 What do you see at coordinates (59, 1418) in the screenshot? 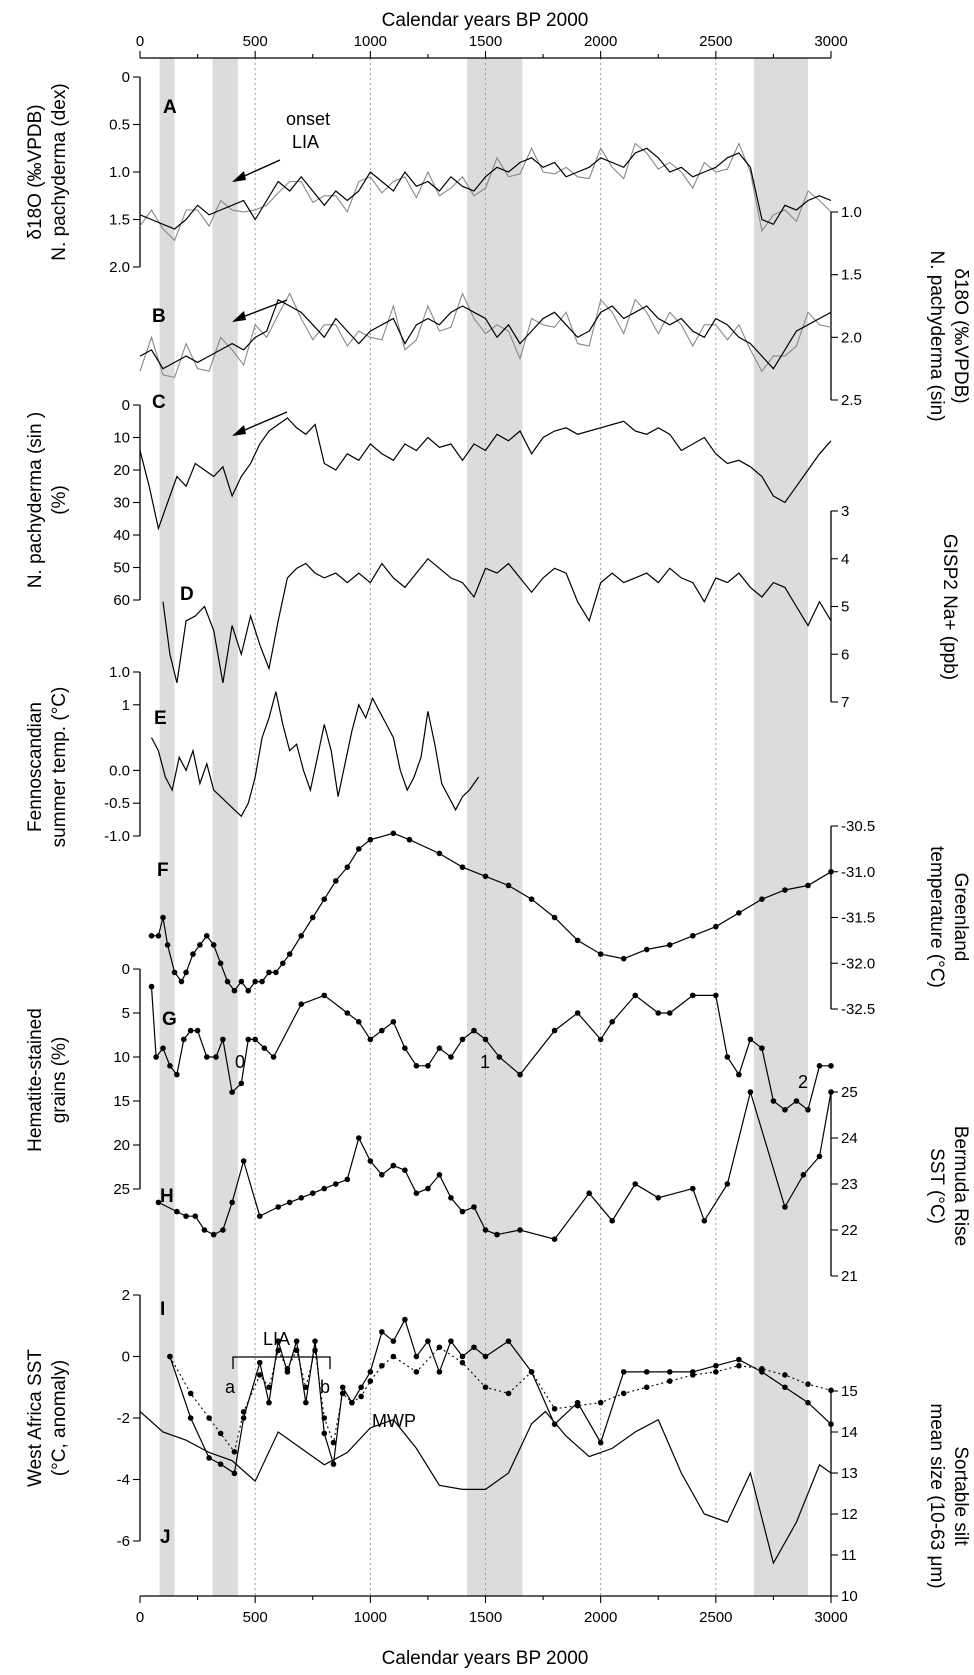
I see `y-axis-label-line-I-1: (°C, anomaly)` at bounding box center [59, 1418].